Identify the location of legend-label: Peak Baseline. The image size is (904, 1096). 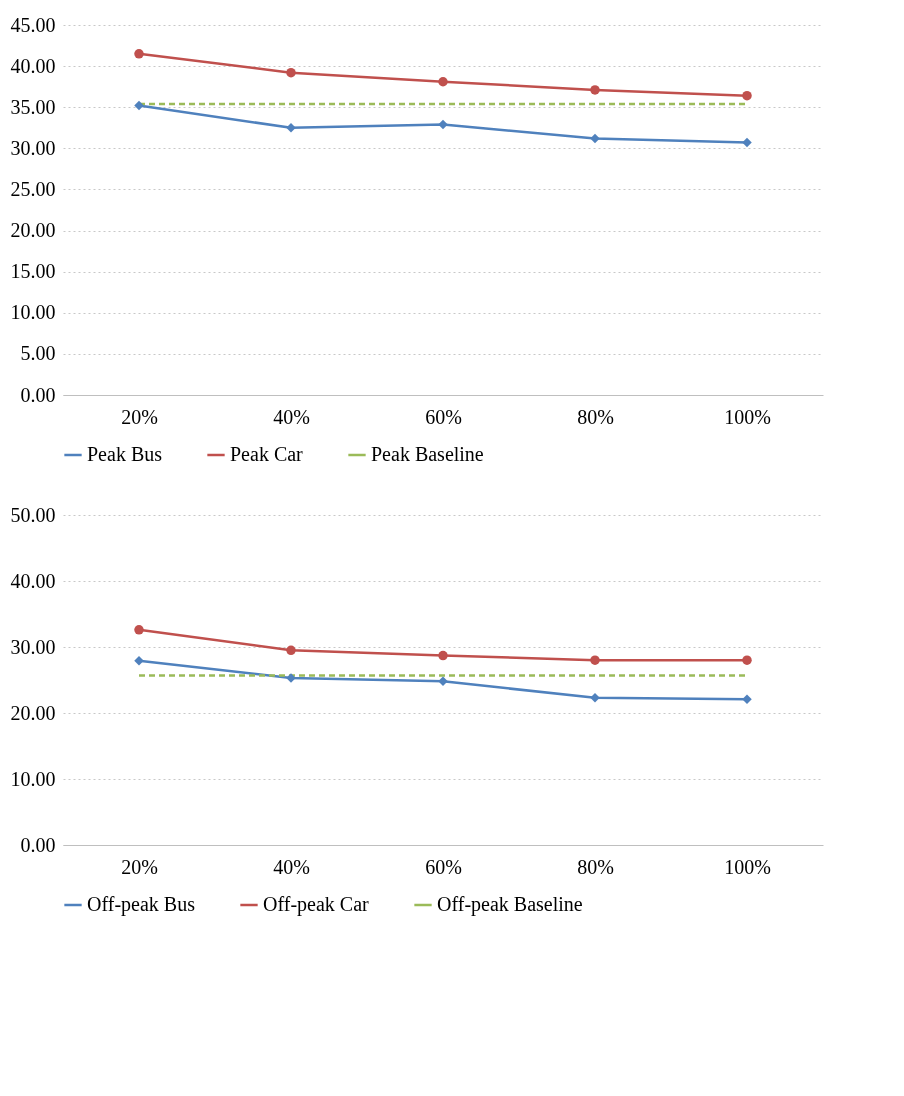
(427, 454).